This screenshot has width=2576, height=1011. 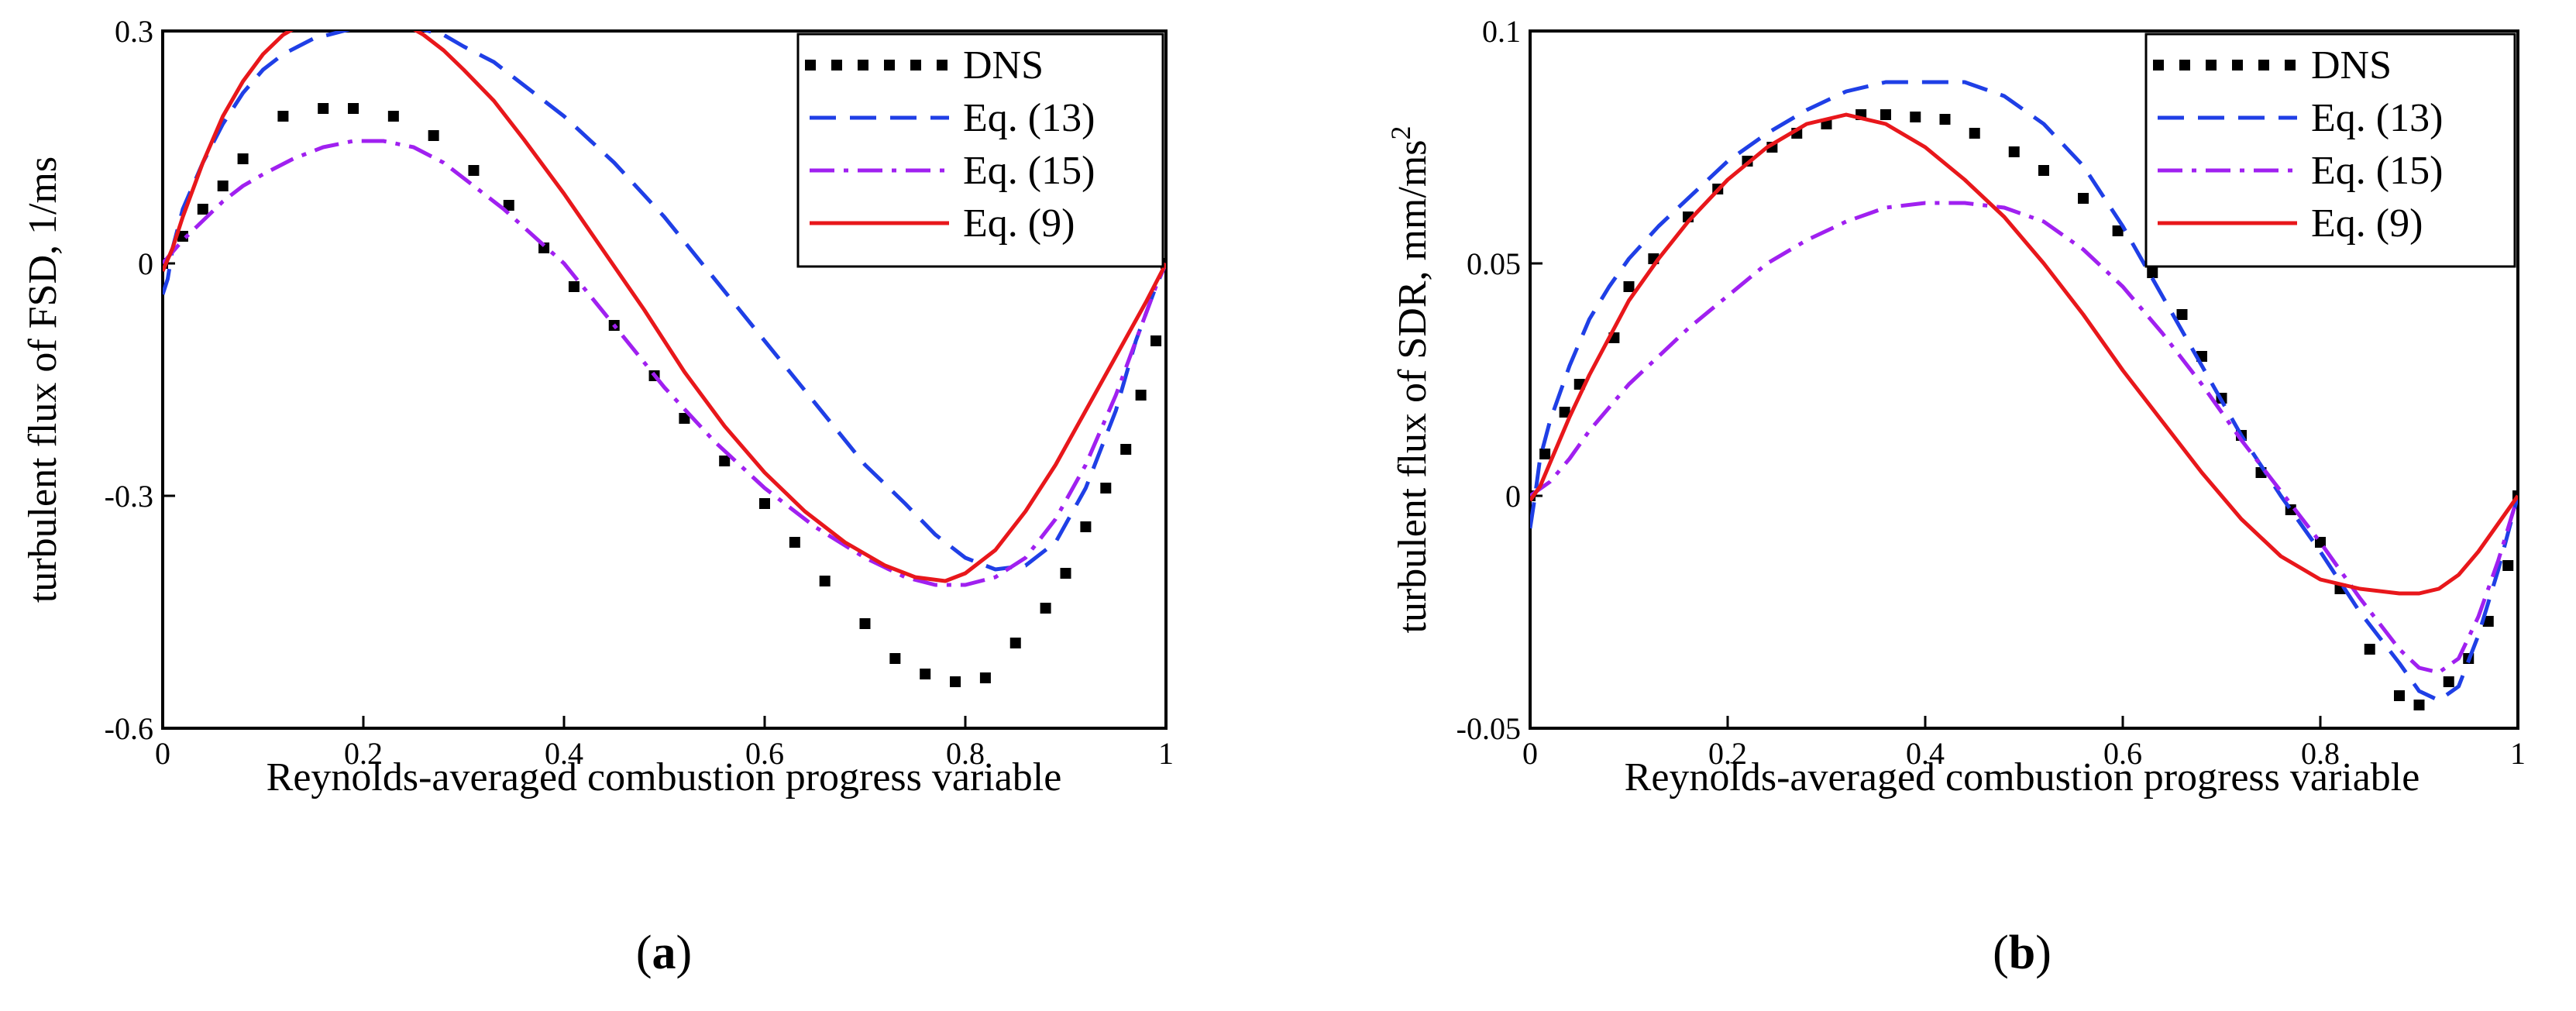 I want to click on caption-a-letter: a, so click(x=664, y=953).